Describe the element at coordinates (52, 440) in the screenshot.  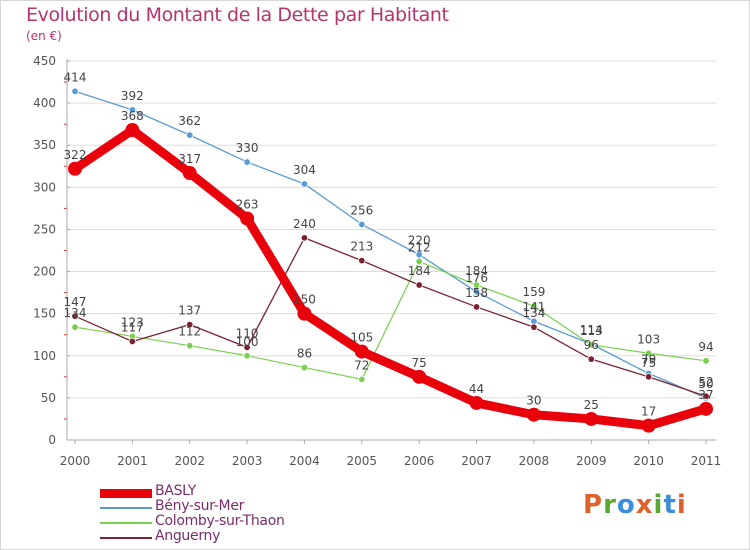
I see `y-tick-label: 0` at that location.